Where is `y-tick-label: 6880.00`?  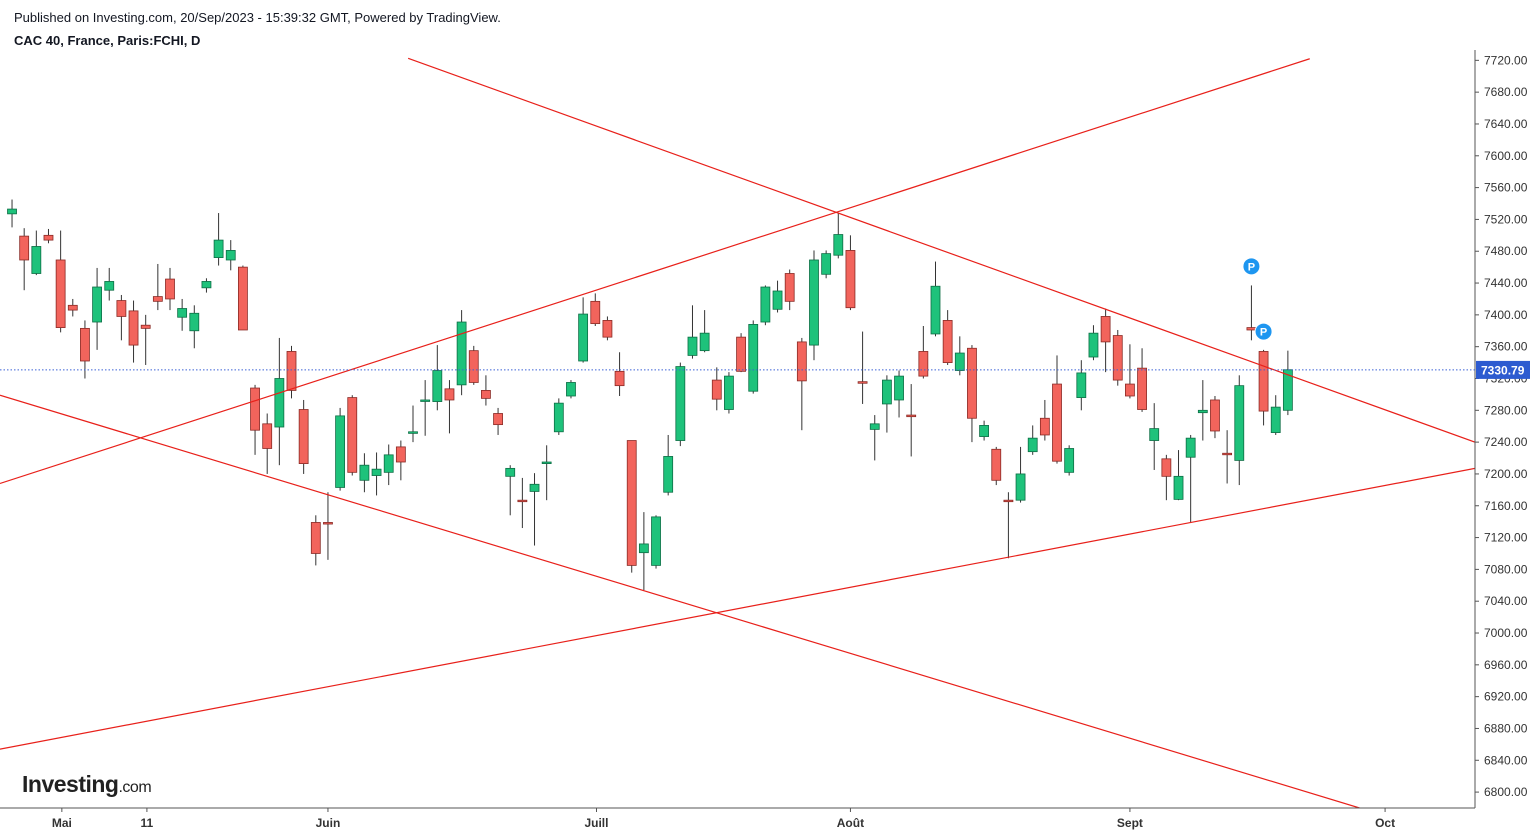 y-tick-label: 6880.00 is located at coordinates (1506, 728).